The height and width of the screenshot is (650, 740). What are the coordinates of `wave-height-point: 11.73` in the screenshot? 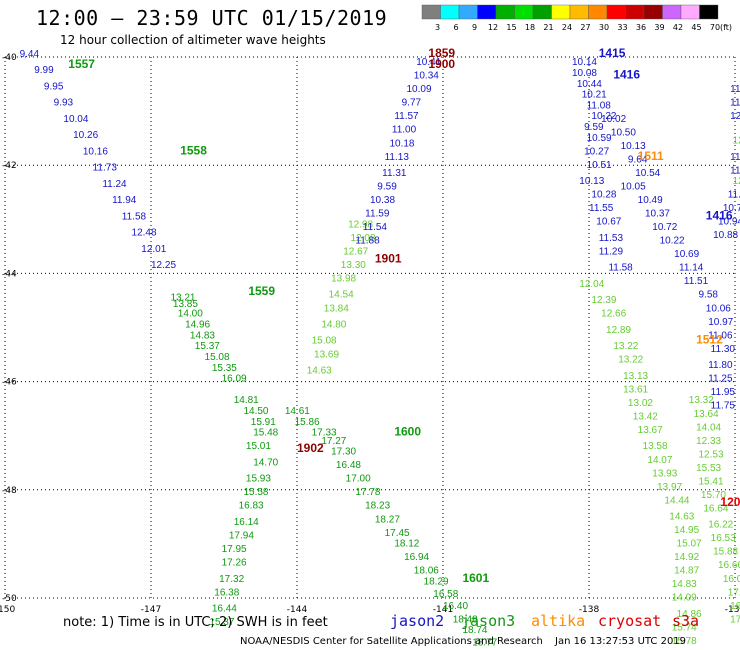 It's located at (105, 168).